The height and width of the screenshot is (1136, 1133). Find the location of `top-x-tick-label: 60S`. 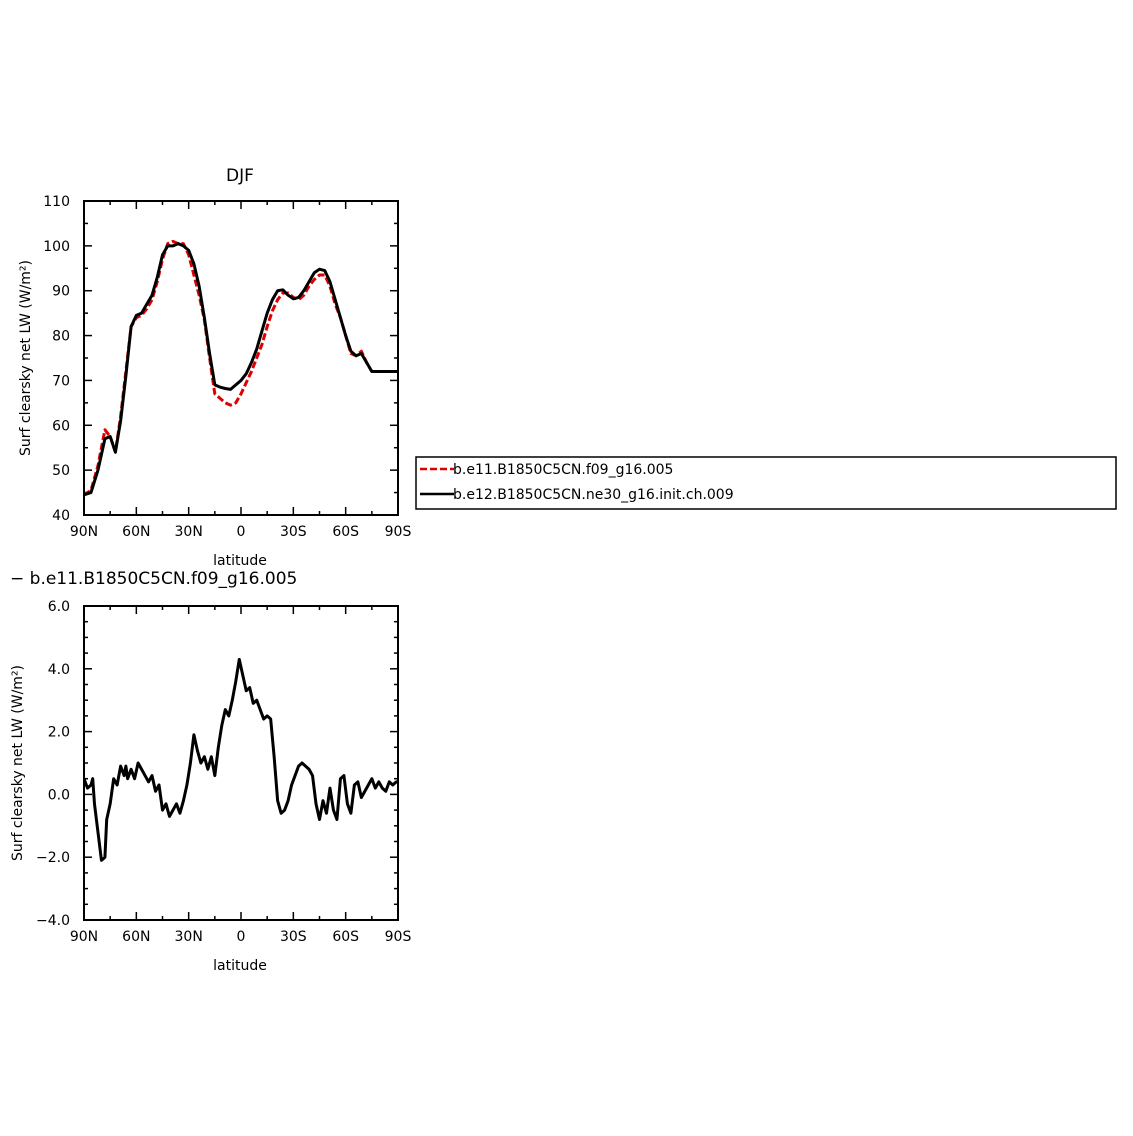

top-x-tick-label: 60S is located at coordinates (345, 532).